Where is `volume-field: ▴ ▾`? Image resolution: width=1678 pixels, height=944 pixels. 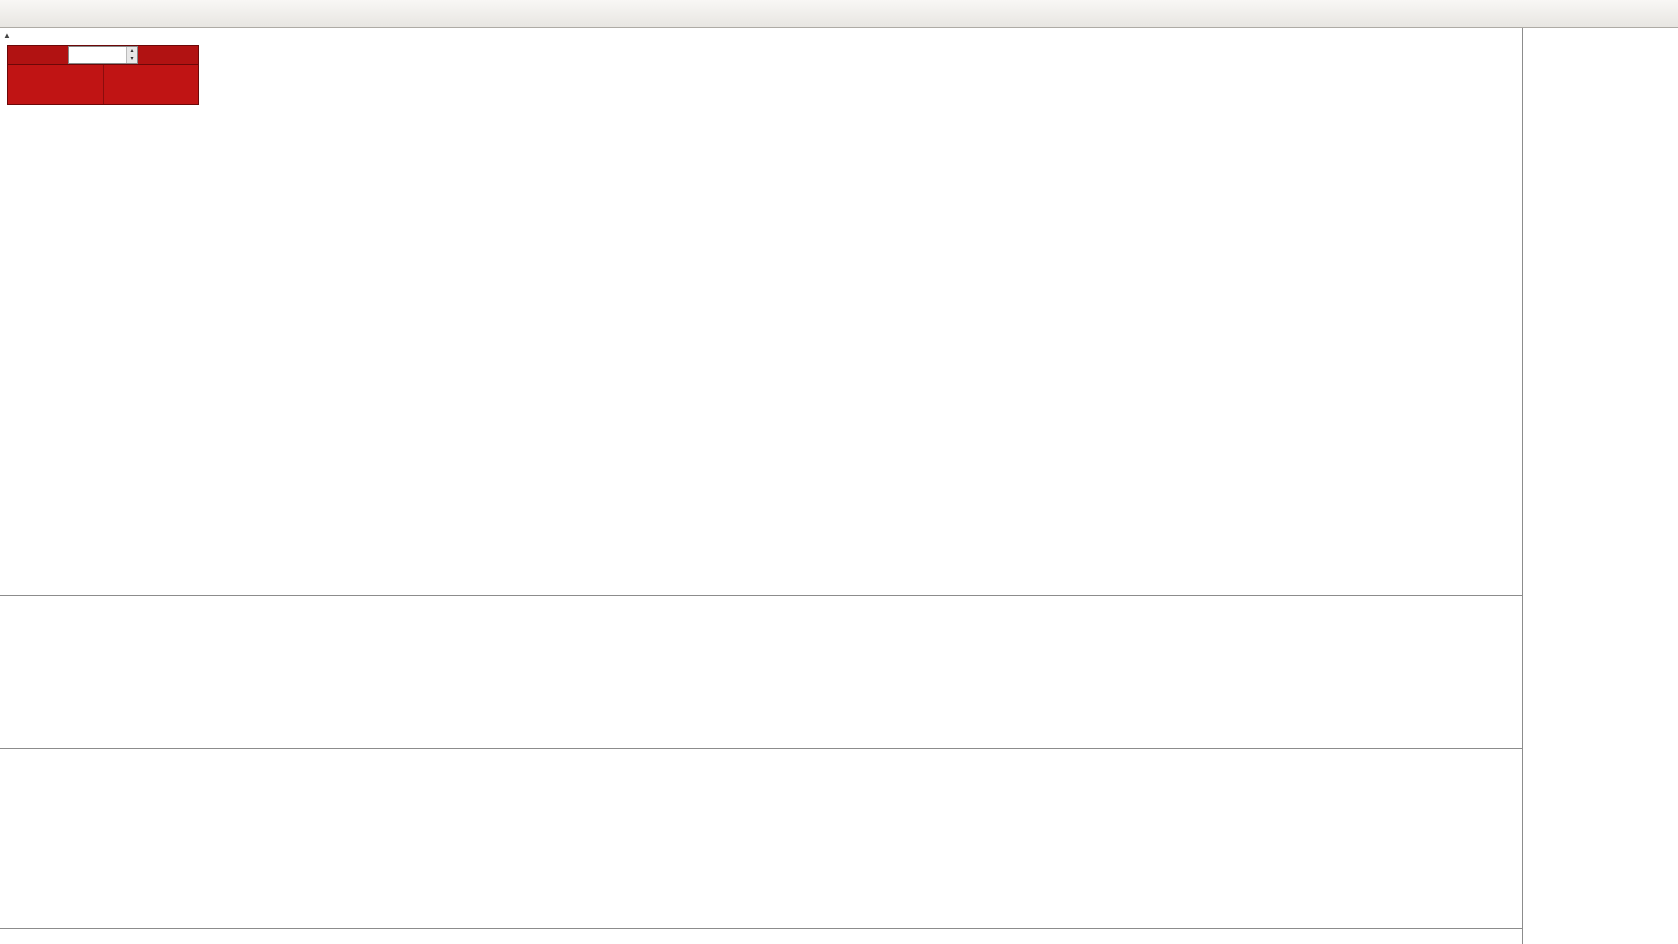 volume-field: ▴ ▾ is located at coordinates (103, 55).